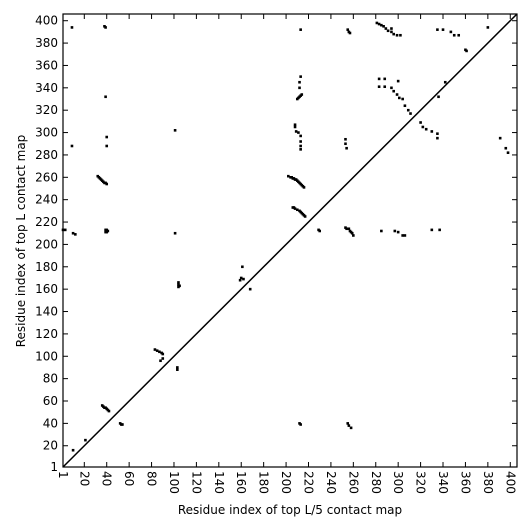  Describe the element at coordinates (152, 478) in the screenshot. I see `x-tick-label: 80` at that location.